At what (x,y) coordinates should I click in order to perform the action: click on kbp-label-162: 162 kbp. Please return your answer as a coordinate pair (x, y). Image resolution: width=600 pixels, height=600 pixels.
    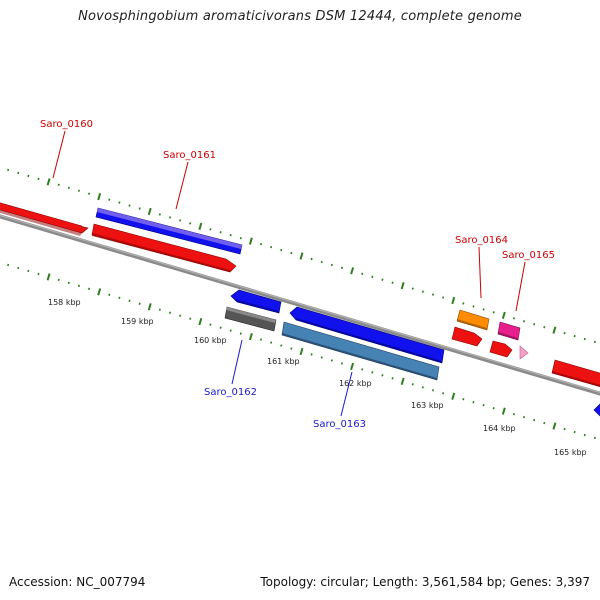
    Looking at the image, I should click on (355, 383).